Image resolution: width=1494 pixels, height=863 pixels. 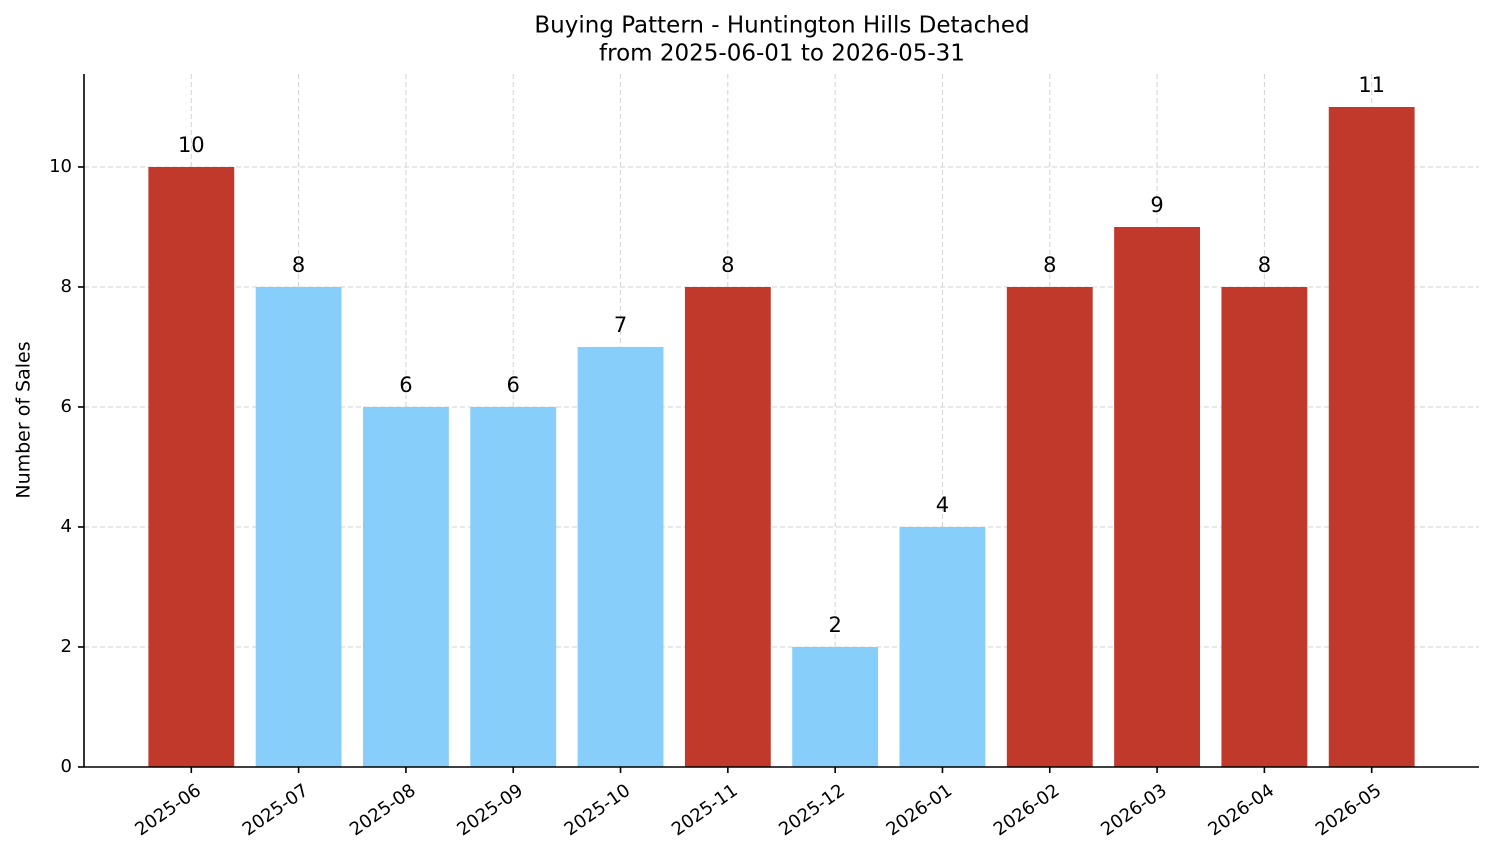 I want to click on y-tick-label: 6, so click(x=66, y=406).